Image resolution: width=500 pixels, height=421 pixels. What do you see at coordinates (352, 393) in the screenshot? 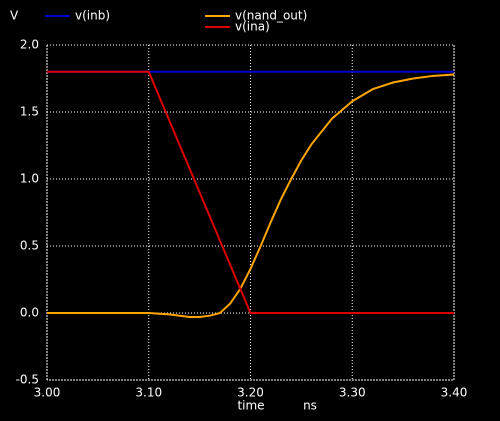
I see `x-tick-label: 3.30` at bounding box center [352, 393].